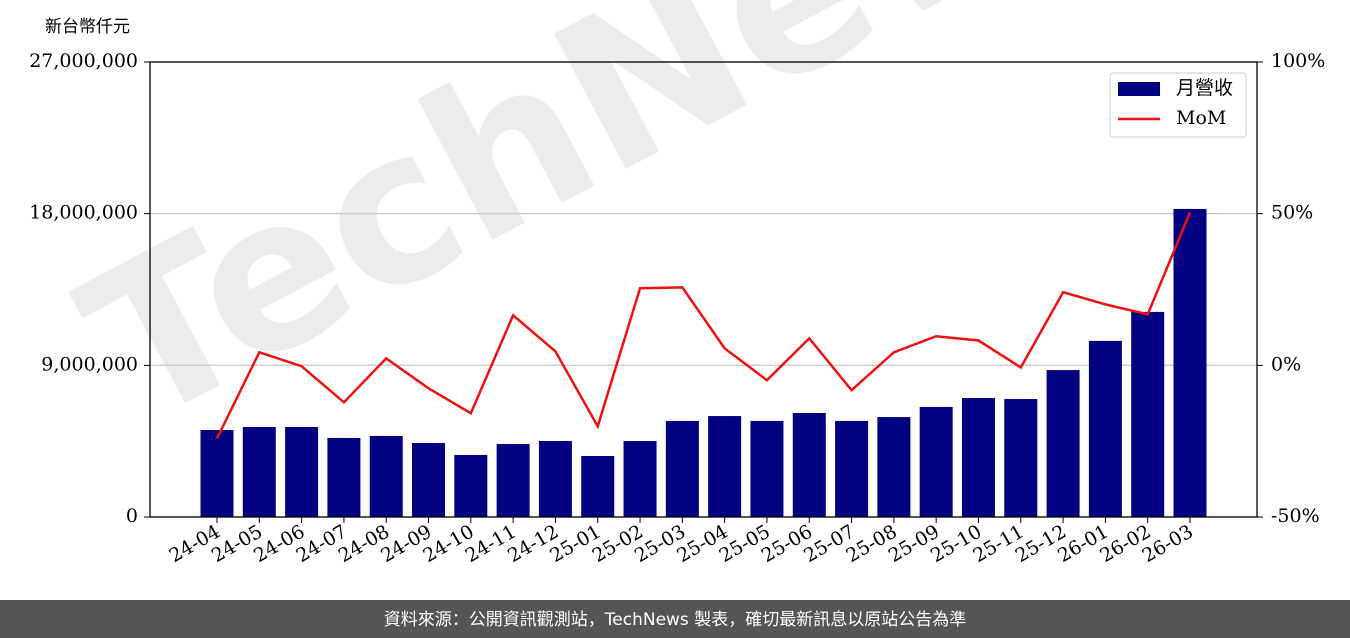 The height and width of the screenshot is (638, 1350). I want to click on y2-tick-label: 50%, so click(1292, 213).